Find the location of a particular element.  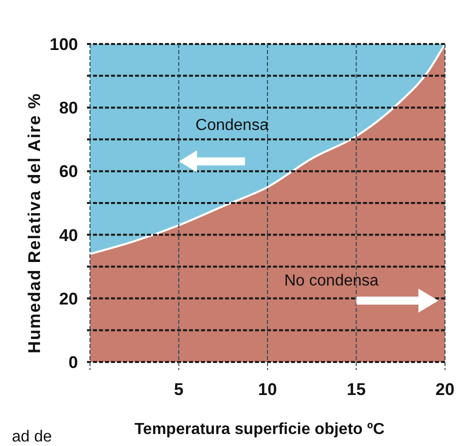

y-tick-label: 40 is located at coordinates (68, 235).